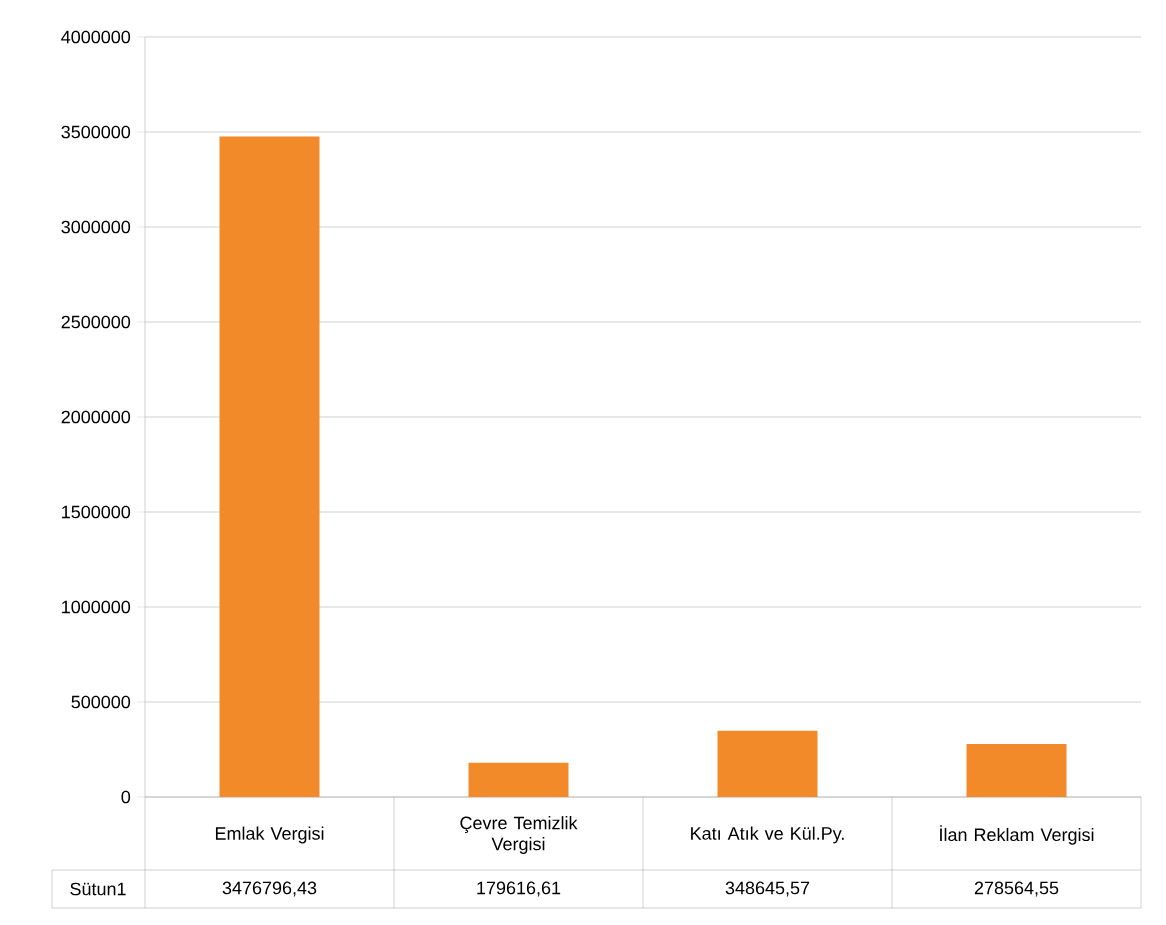 The width and height of the screenshot is (1166, 925). I want to click on y-tick-label: 3500000, so click(96, 132).